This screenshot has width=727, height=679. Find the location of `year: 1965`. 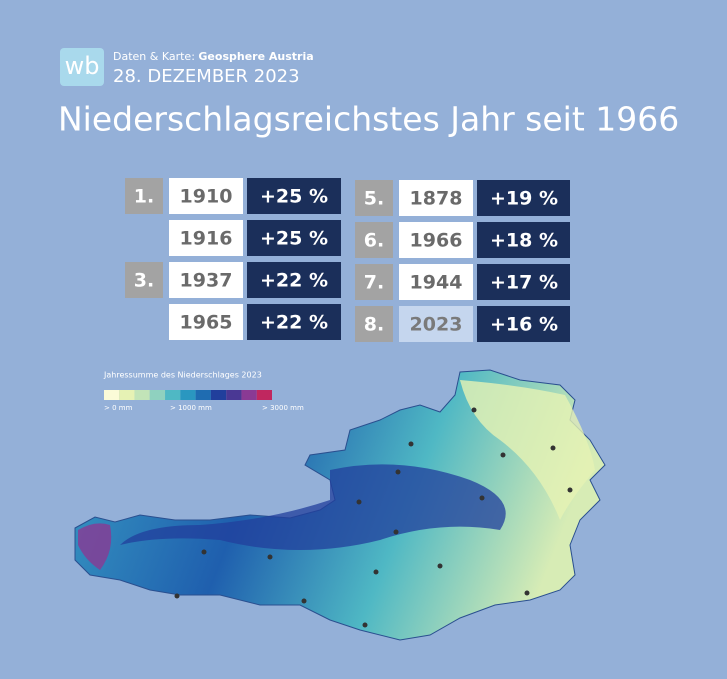

year: 1965 is located at coordinates (206, 323).